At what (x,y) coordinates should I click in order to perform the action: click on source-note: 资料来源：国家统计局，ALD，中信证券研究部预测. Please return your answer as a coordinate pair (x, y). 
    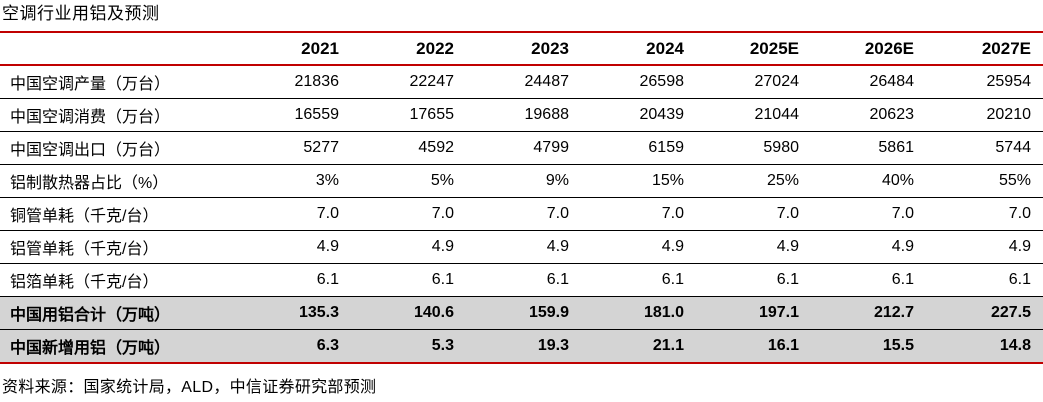
    Looking at the image, I should click on (189, 387).